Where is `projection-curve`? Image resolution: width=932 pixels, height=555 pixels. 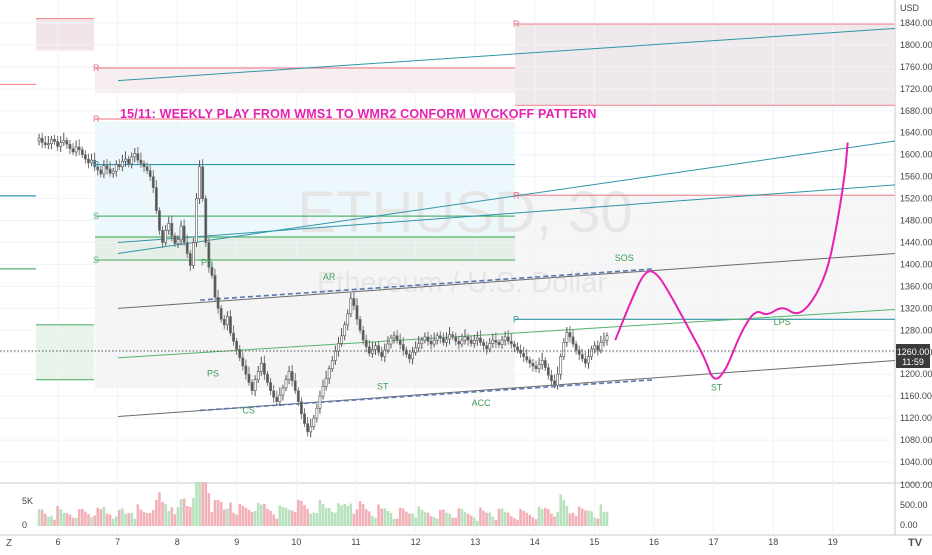 projection-curve is located at coordinates (731, 261).